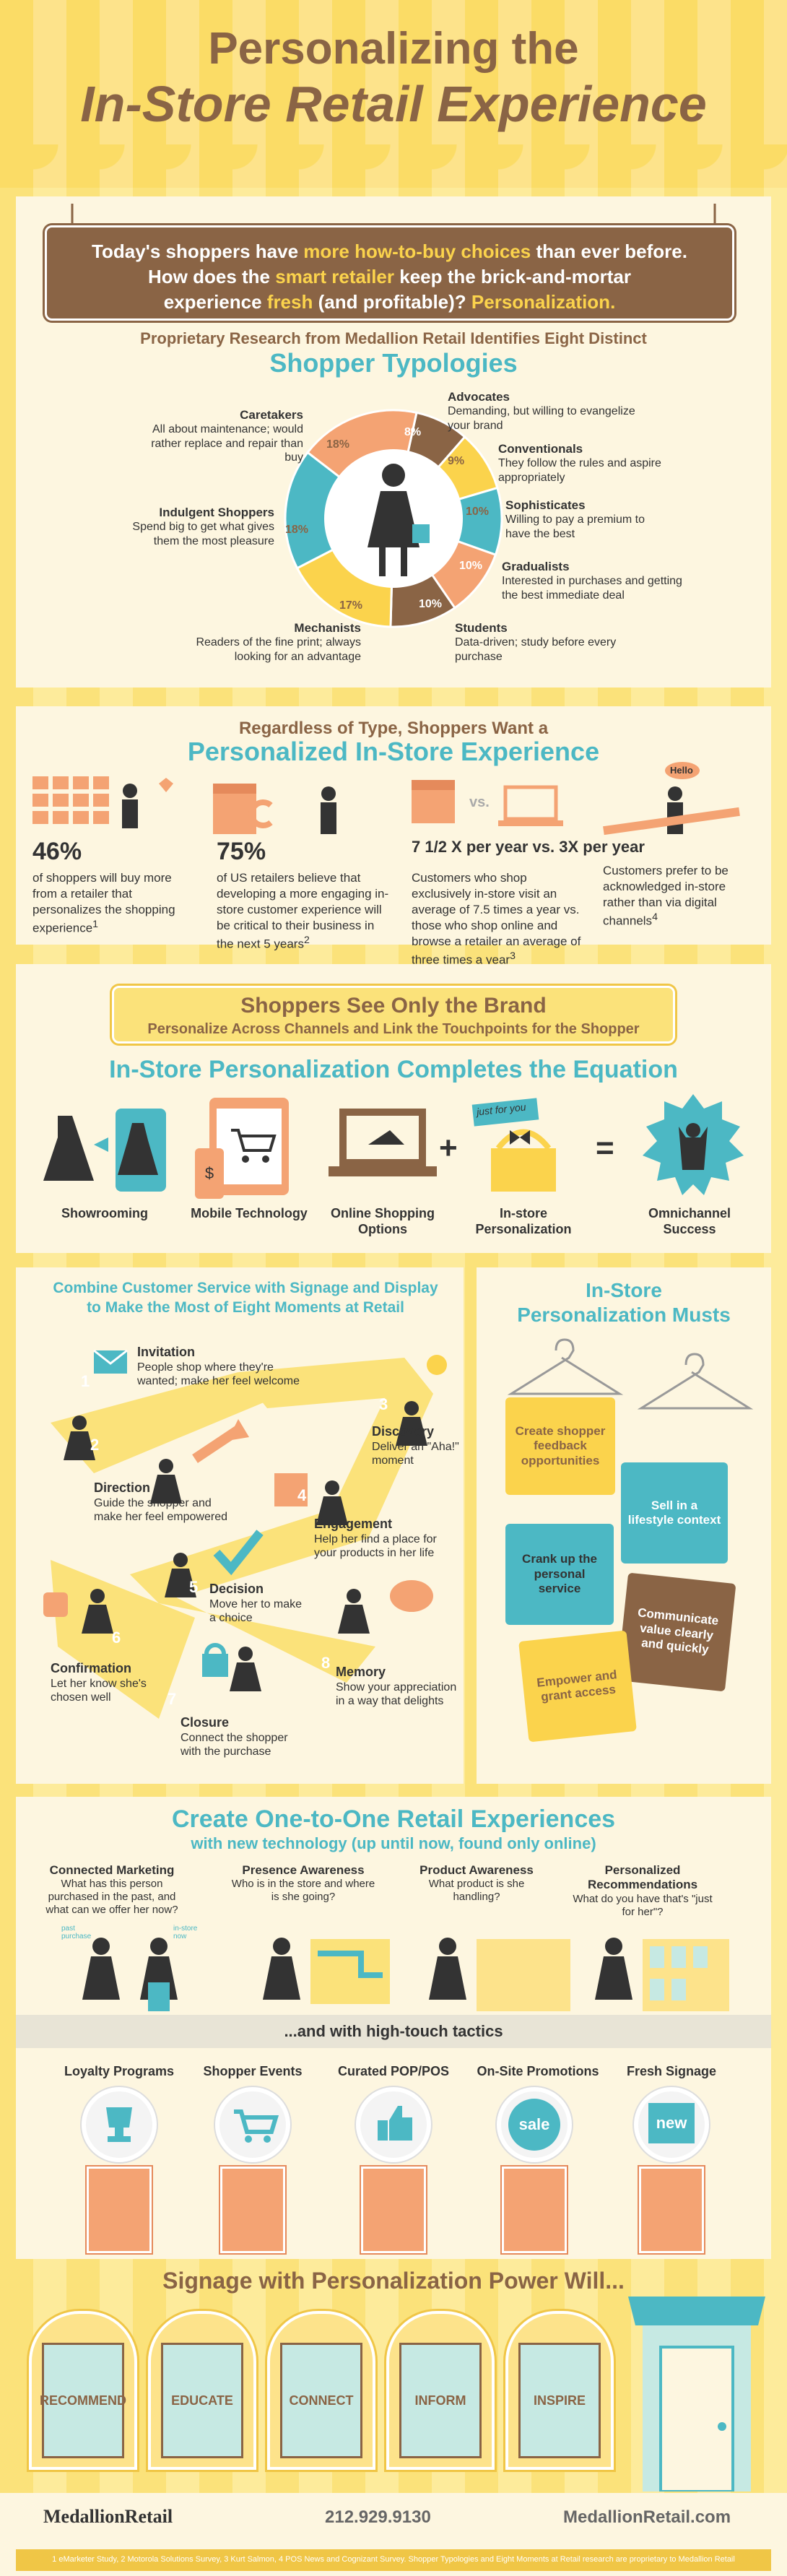 This screenshot has height=2576, width=787. Describe the element at coordinates (676, 1632) in the screenshot. I see `must-communicate: Communicate value clearly and quickly` at that location.